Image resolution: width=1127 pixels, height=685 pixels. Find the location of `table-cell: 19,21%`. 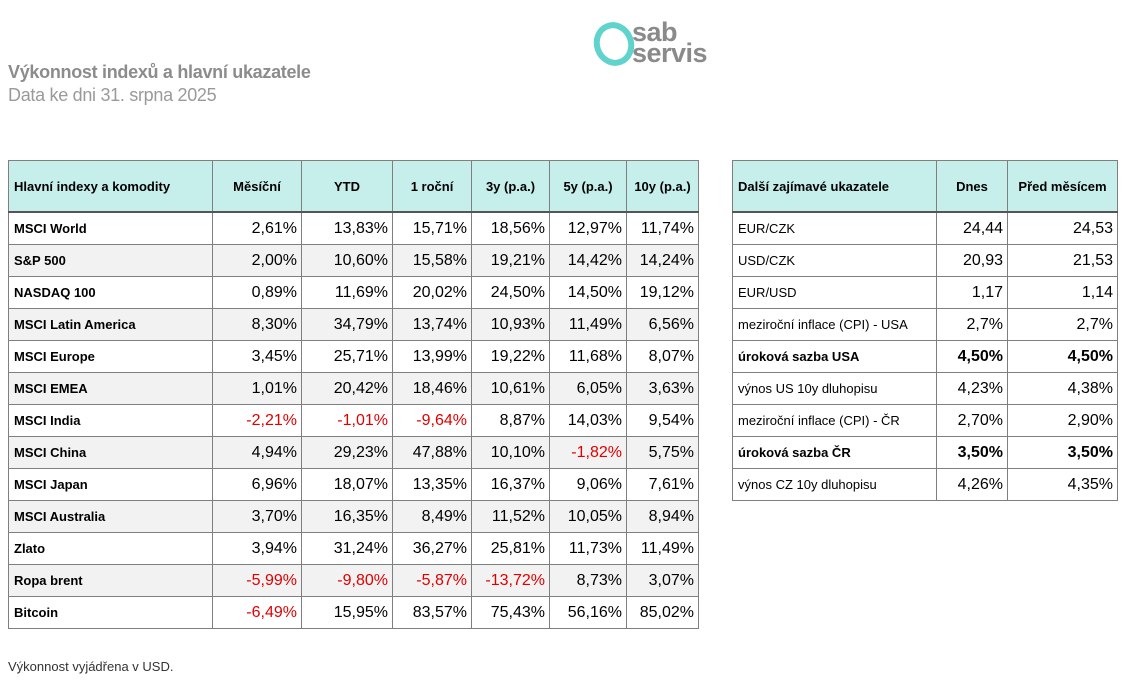

table-cell: 19,21% is located at coordinates (510, 260).